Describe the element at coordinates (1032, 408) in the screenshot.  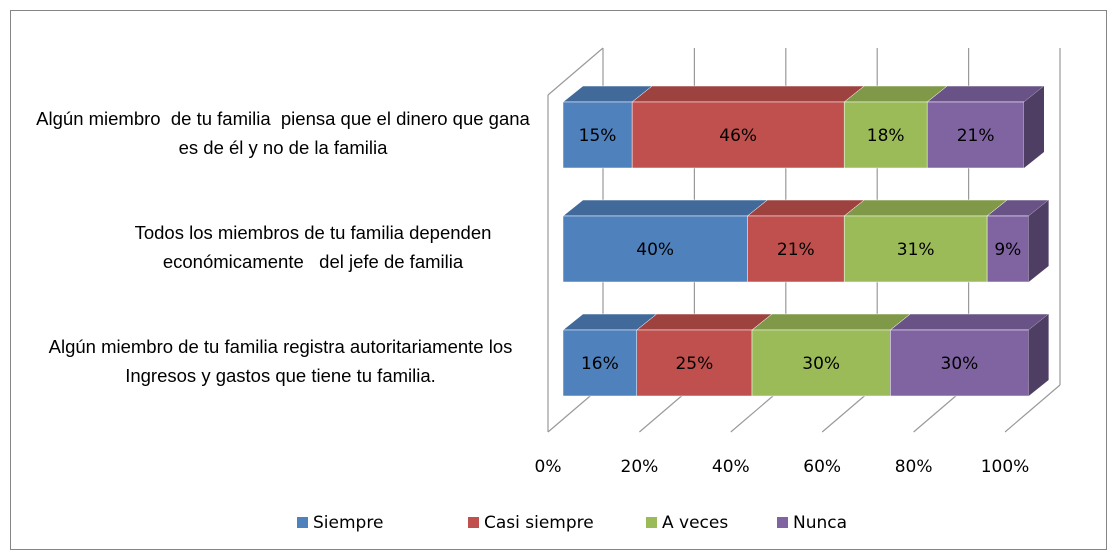
I see `grid-line` at that location.